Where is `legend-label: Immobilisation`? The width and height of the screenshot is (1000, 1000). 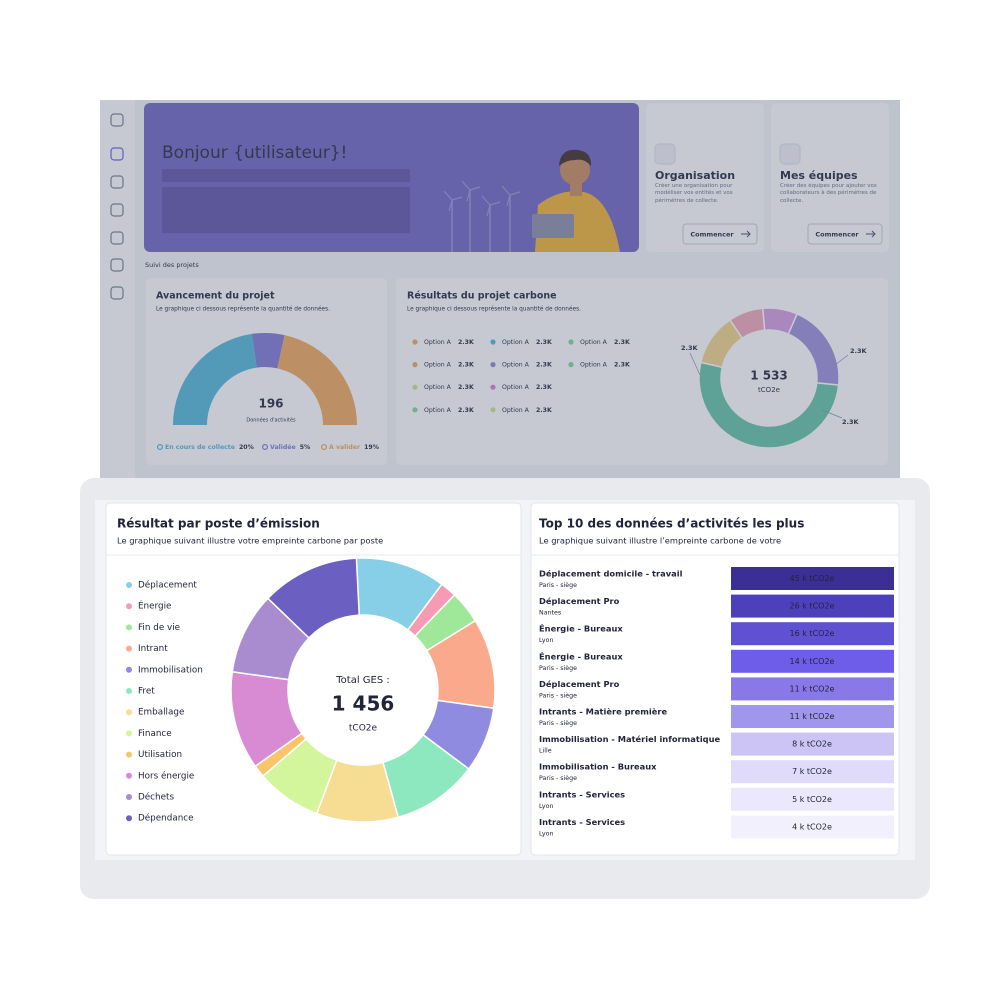 legend-label: Immobilisation is located at coordinates (170, 670).